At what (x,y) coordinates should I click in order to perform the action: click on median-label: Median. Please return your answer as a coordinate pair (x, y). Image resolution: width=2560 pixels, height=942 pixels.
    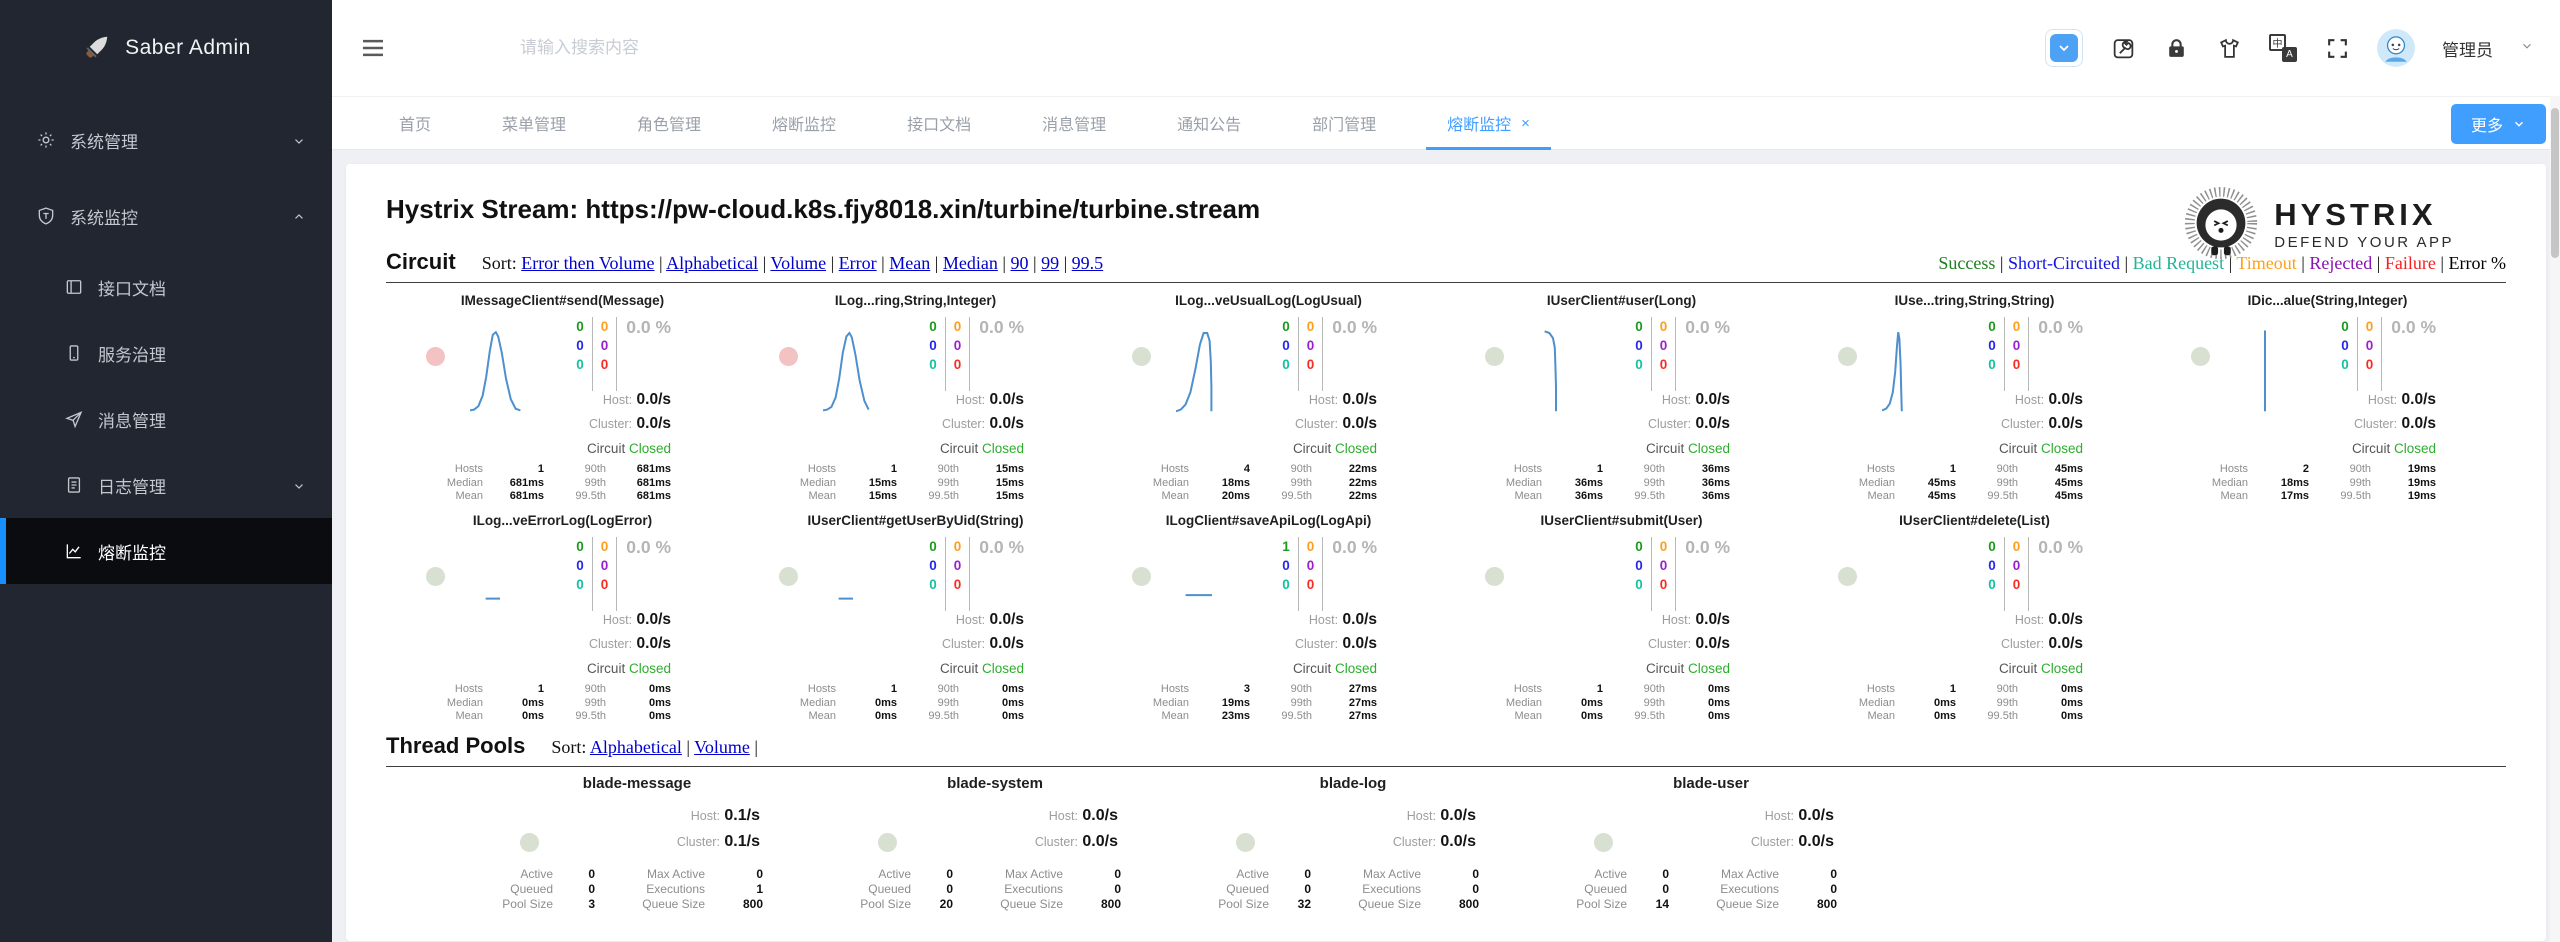
    Looking at the image, I should click on (817, 702).